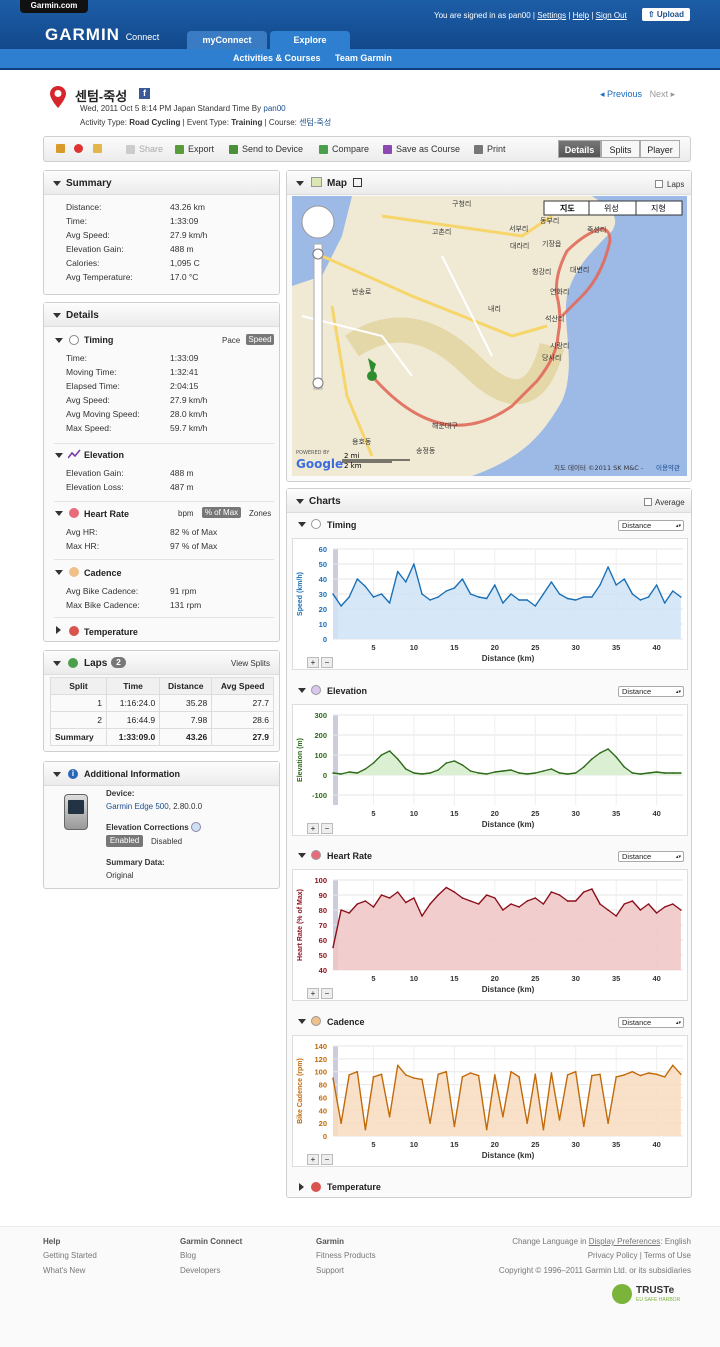  I want to click on print-button: Print, so click(490, 149).